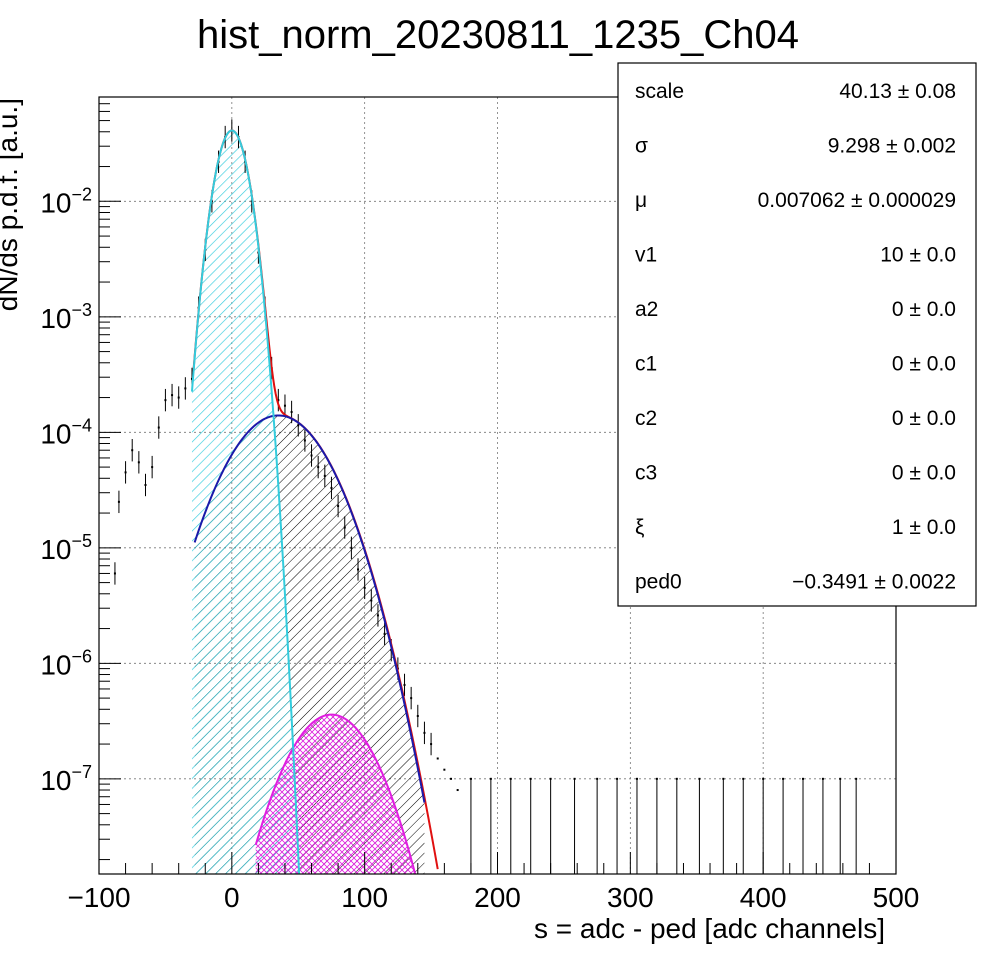 The height and width of the screenshot is (972, 996). Describe the element at coordinates (658, 582) in the screenshot. I see `stats-param-name: ped0` at that location.